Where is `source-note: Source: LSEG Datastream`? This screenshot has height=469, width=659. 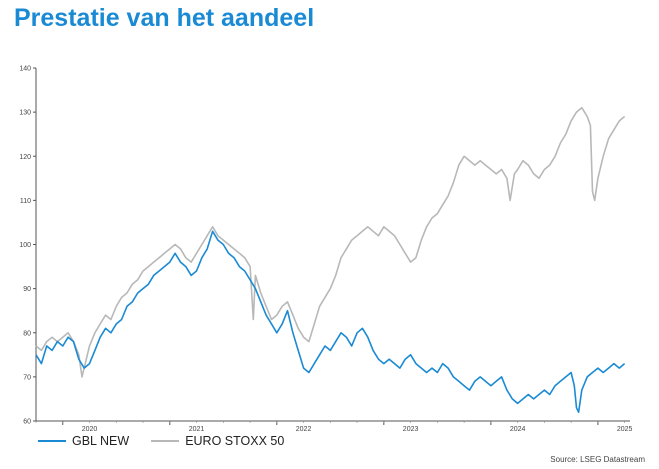 source-note: Source: LSEG Datastream is located at coordinates (597, 459).